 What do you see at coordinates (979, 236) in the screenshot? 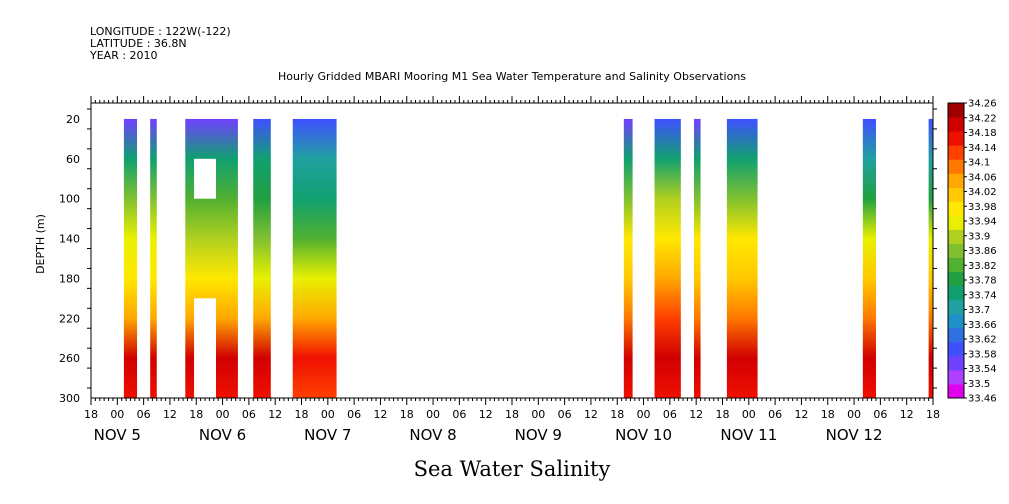
I see `colorbar-label: 33.9` at bounding box center [979, 236].